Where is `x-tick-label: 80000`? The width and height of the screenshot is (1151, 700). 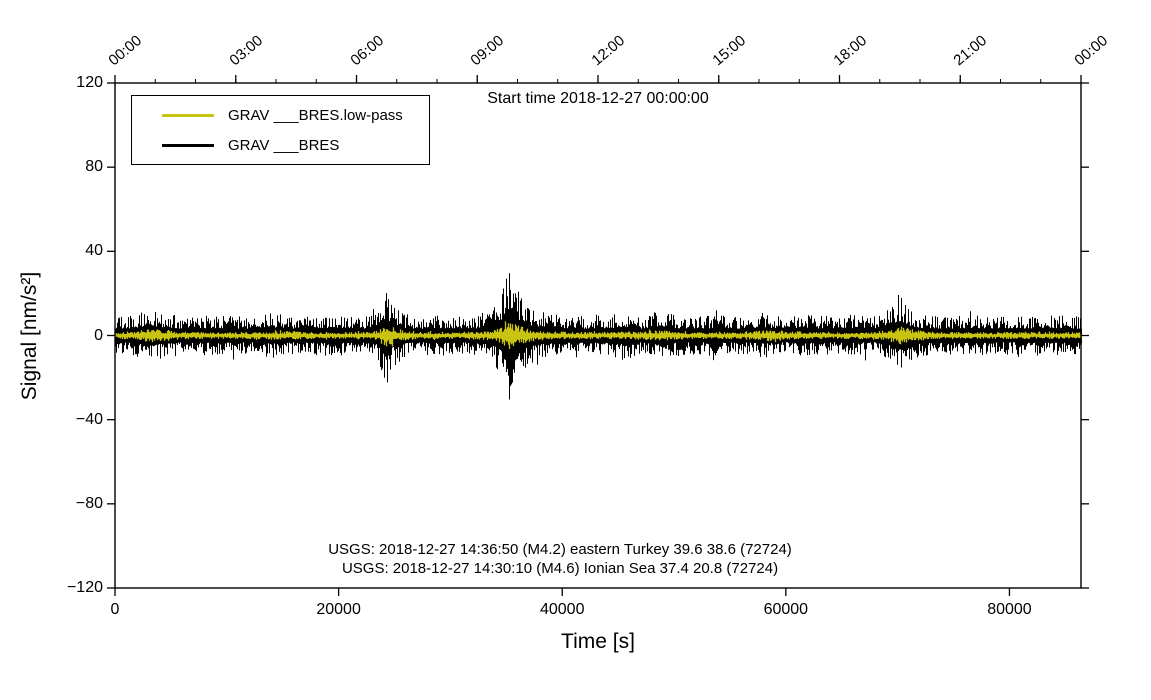 x-tick-label: 80000 is located at coordinates (1009, 609).